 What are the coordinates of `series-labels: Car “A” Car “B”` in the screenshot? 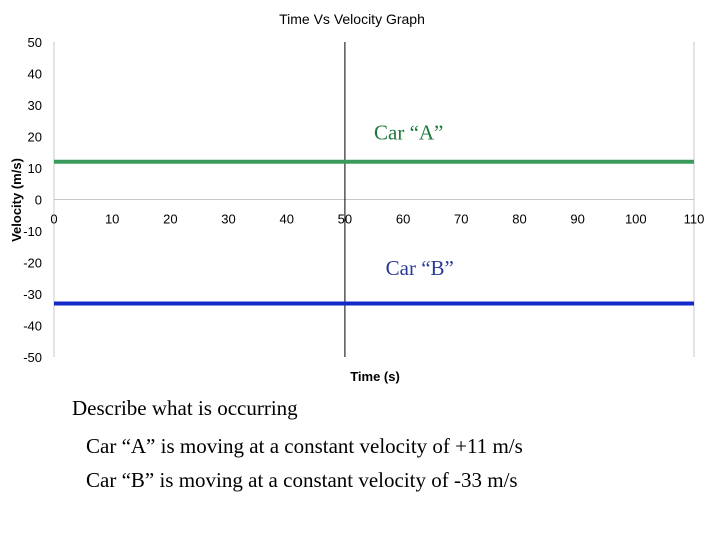 It's located at (414, 200).